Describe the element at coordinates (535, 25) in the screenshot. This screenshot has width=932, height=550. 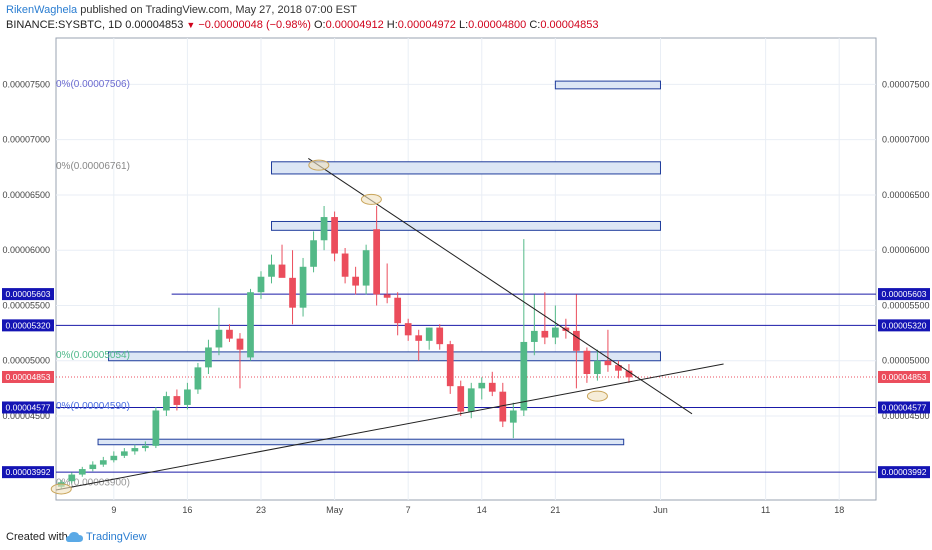
I see `close-label: C:` at that location.